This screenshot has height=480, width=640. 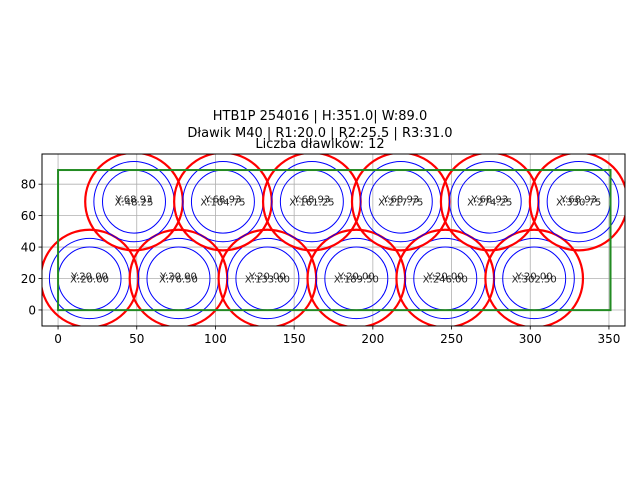 I want to click on center-x-label: X:48.25, so click(x=134, y=203).